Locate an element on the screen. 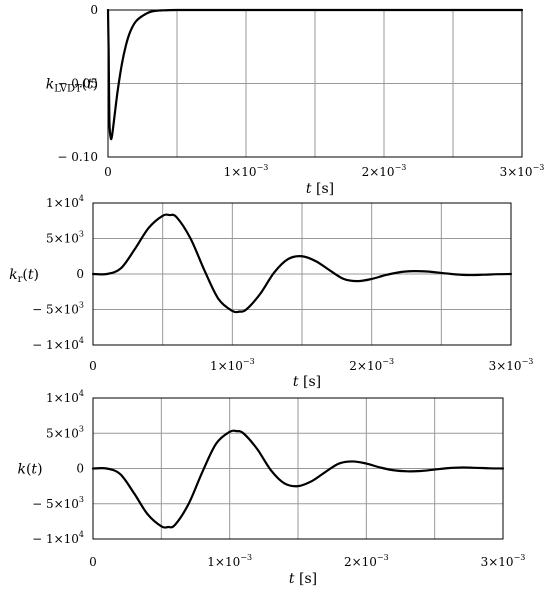 This screenshot has width=550, height=589. y-axis-label: k(t) is located at coordinates (29, 470).